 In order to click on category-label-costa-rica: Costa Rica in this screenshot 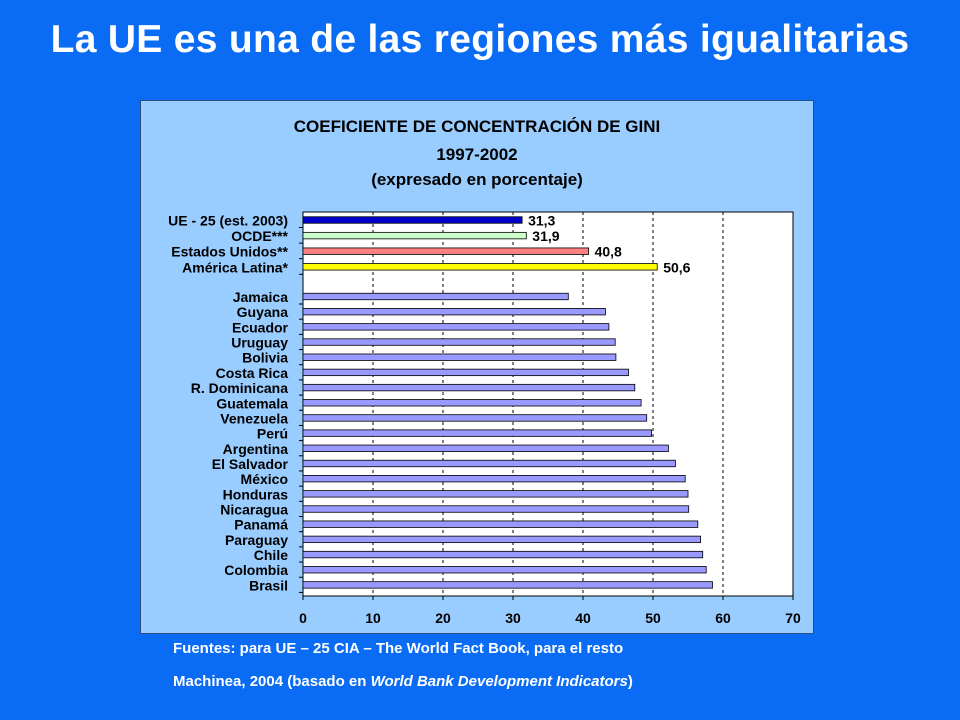, I will do `click(252, 373)`.